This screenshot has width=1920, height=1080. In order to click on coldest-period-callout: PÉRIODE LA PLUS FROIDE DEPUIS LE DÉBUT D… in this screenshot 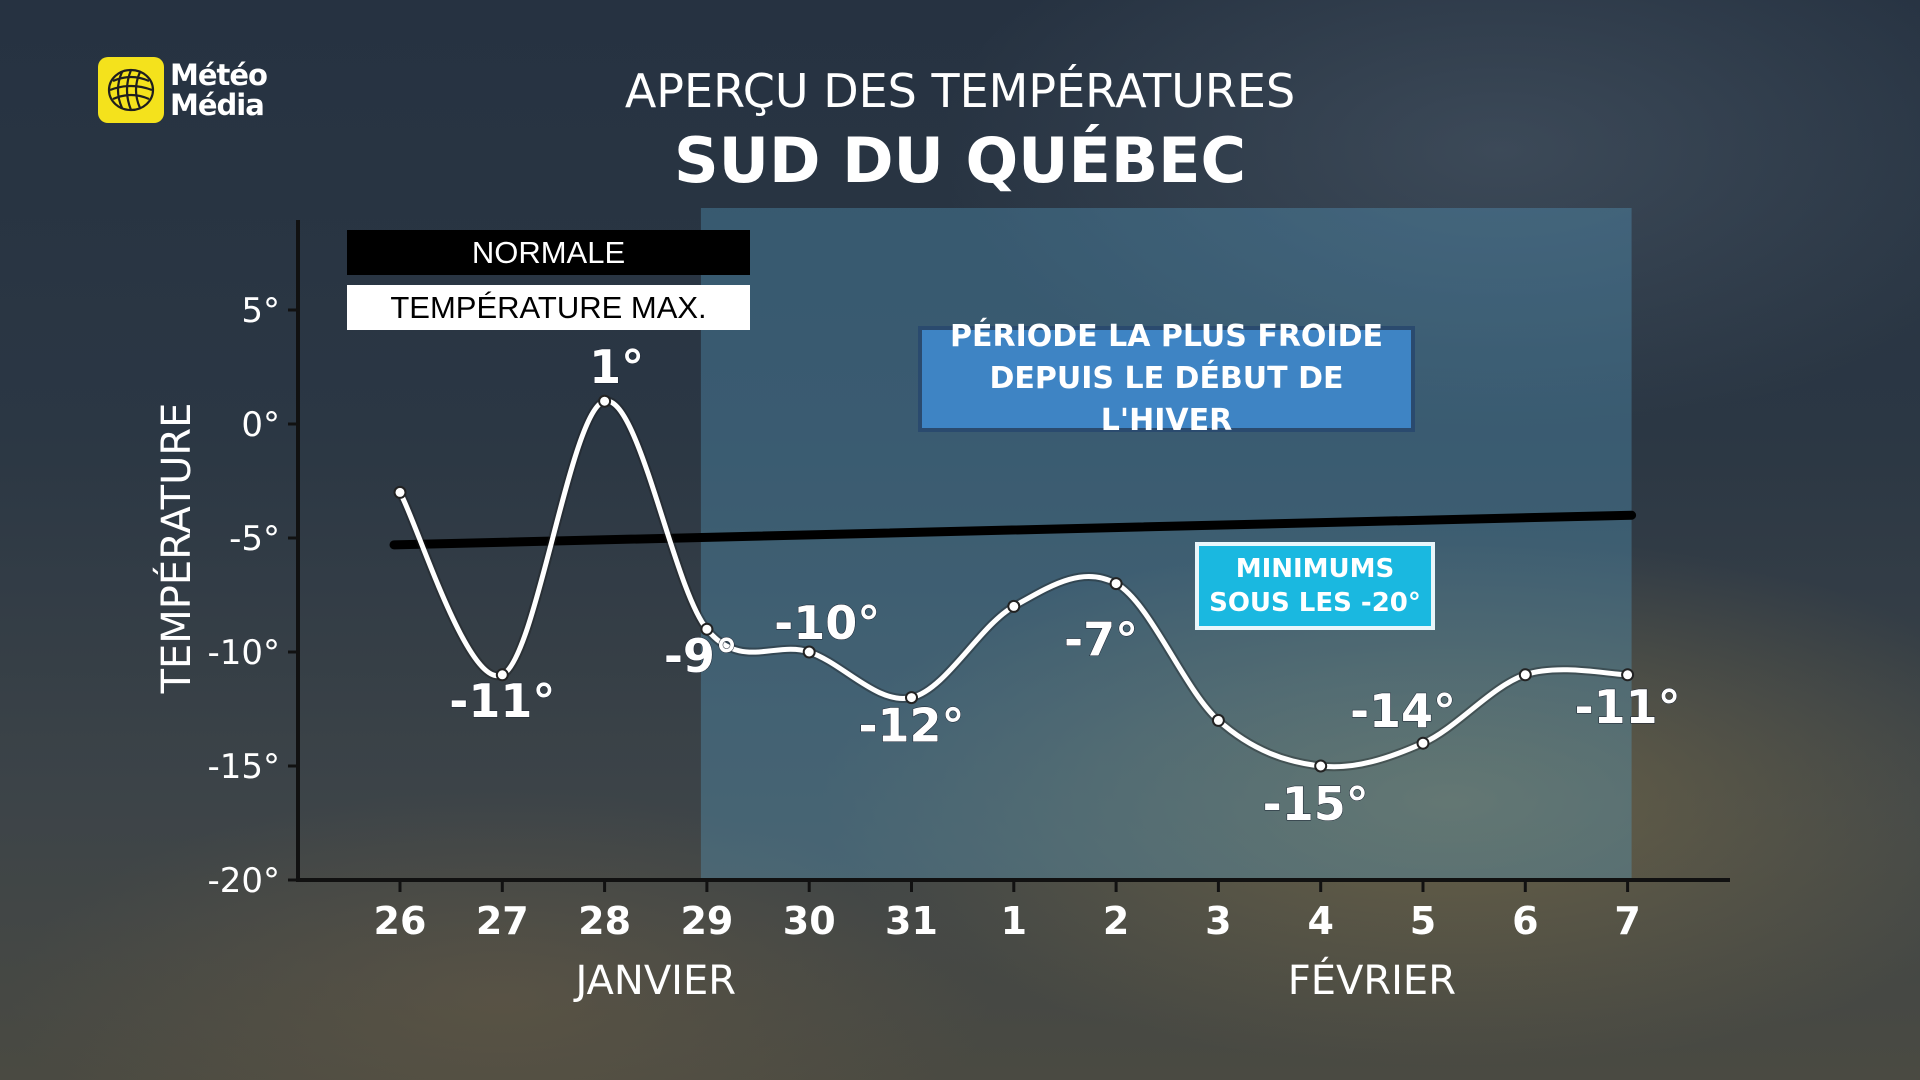, I will do `click(1166, 378)`.